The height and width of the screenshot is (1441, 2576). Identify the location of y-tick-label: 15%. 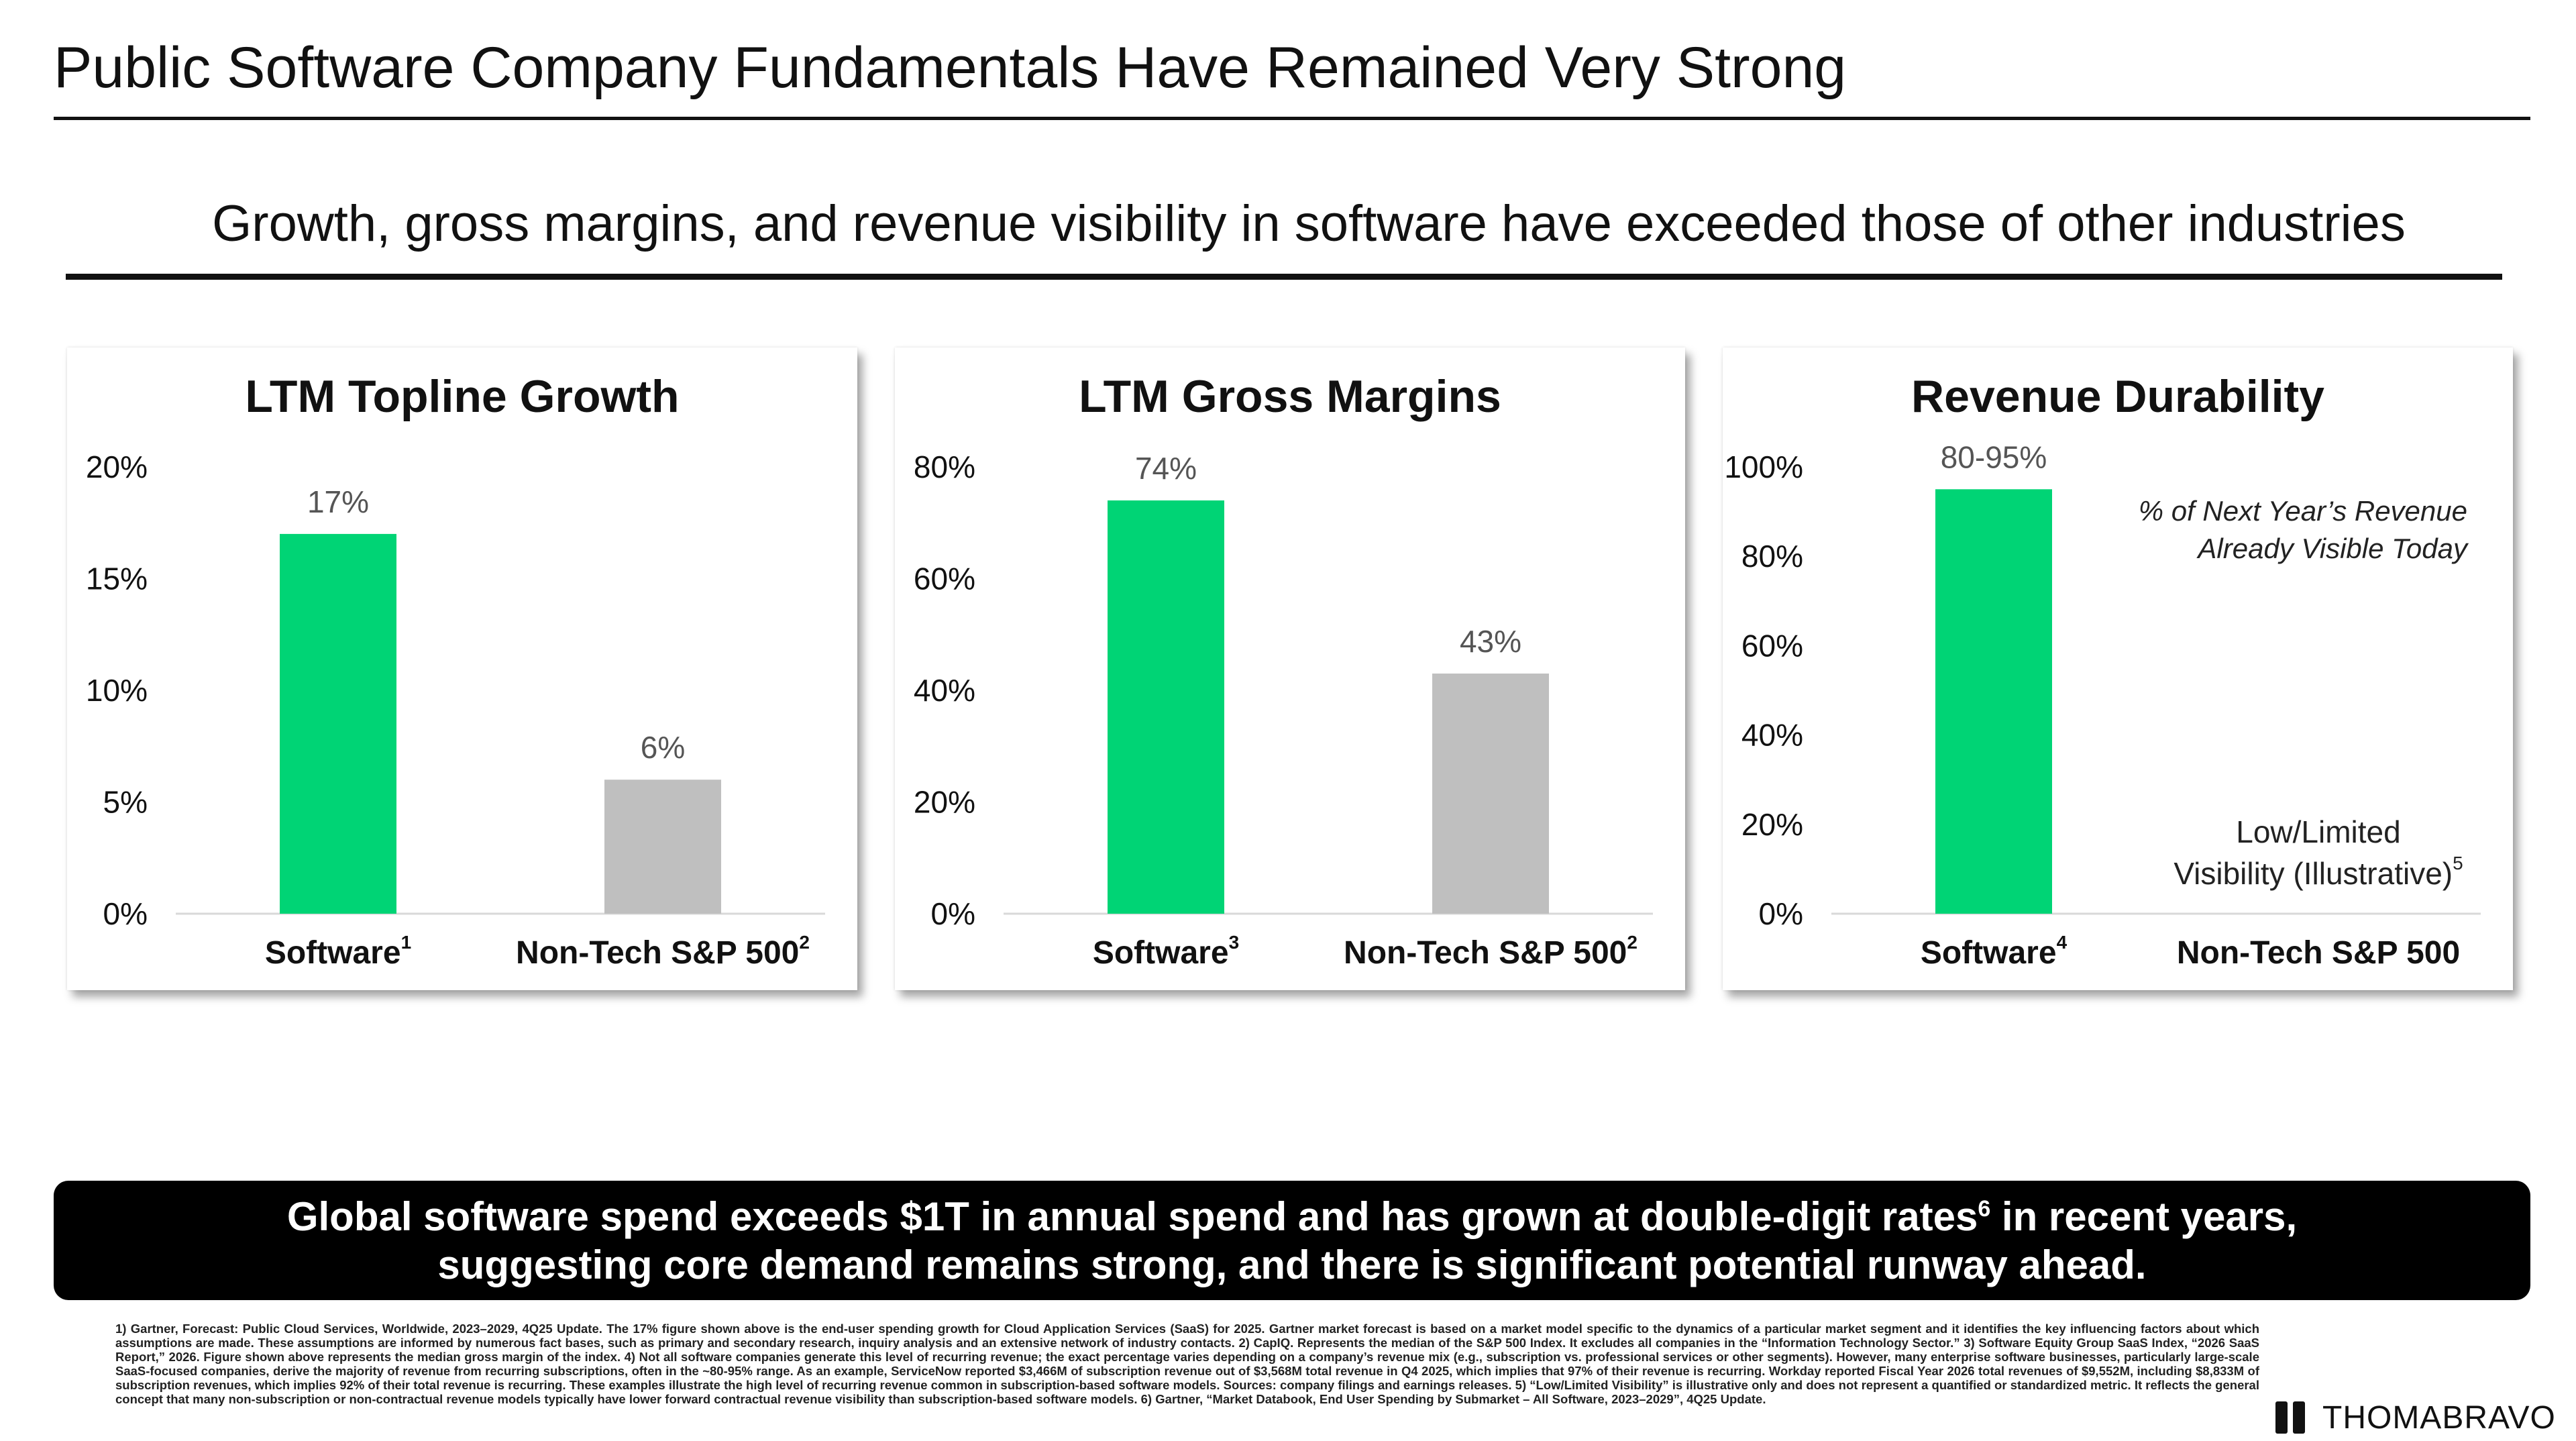
(117, 579).